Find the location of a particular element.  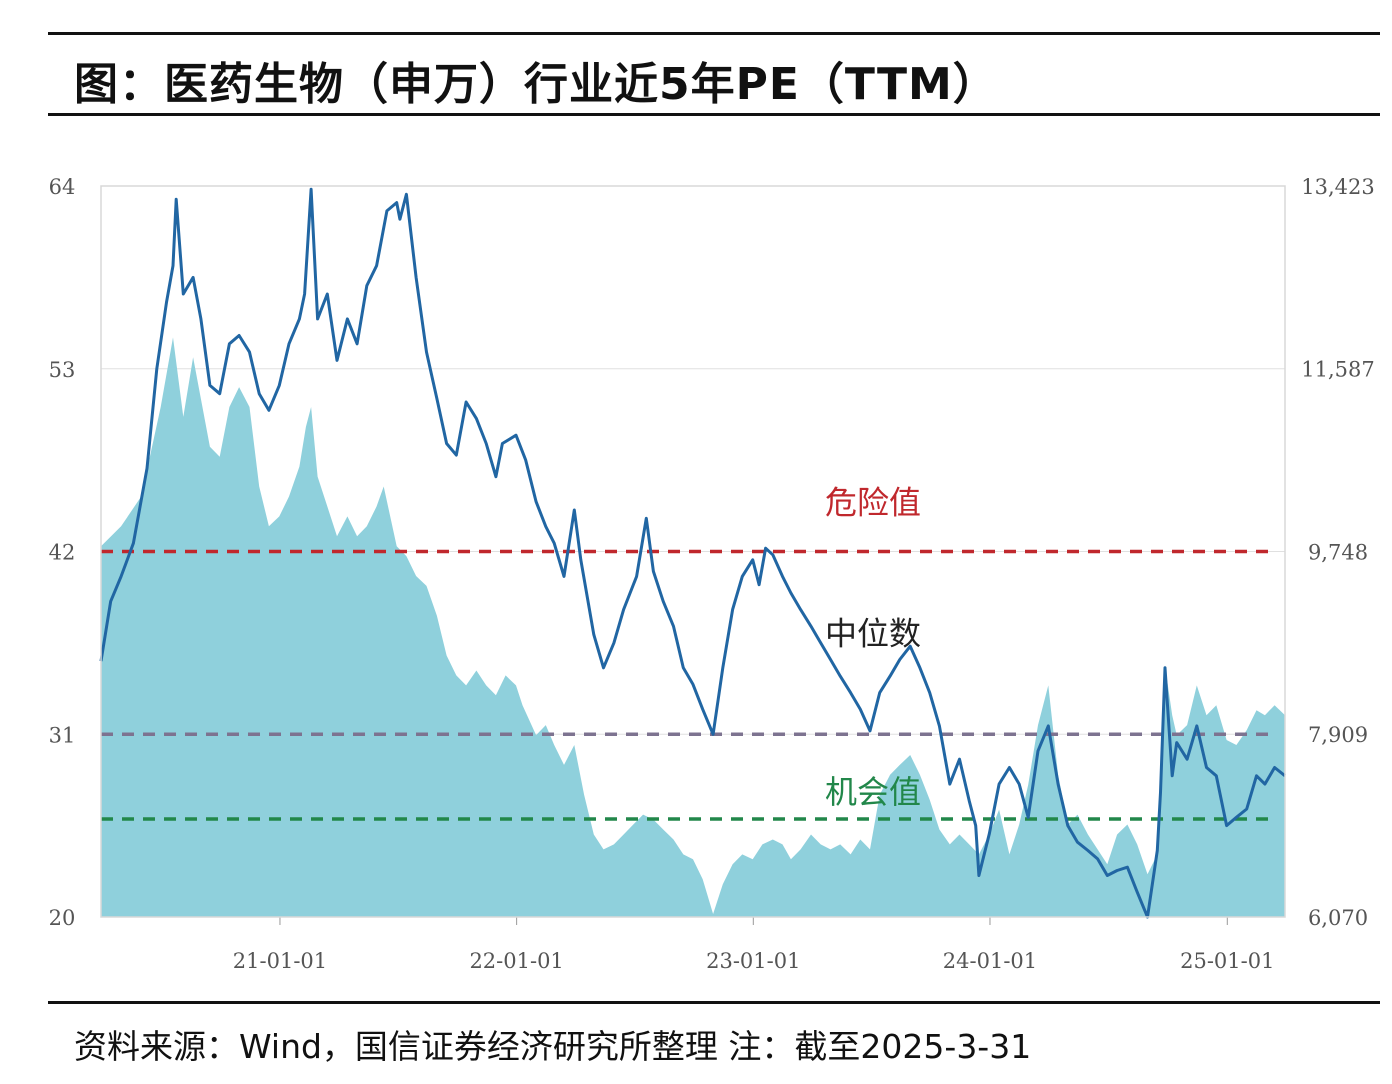

bottom-rule is located at coordinates (714, 1002).